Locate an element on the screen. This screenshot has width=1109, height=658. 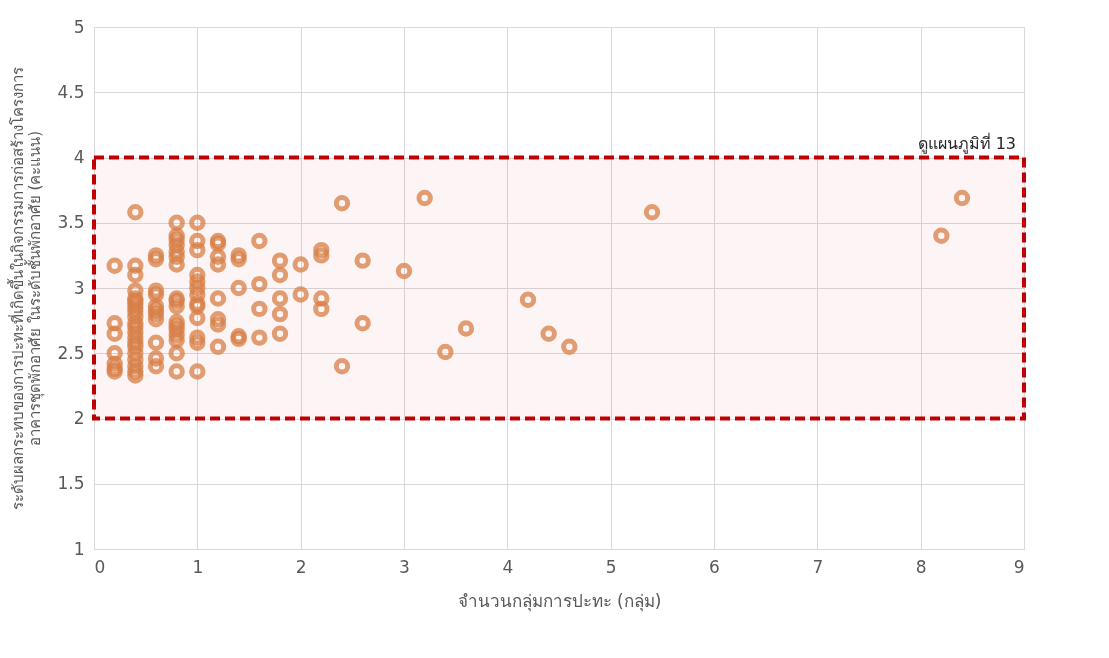
y-tick-label: 5 is located at coordinates (79, 26).